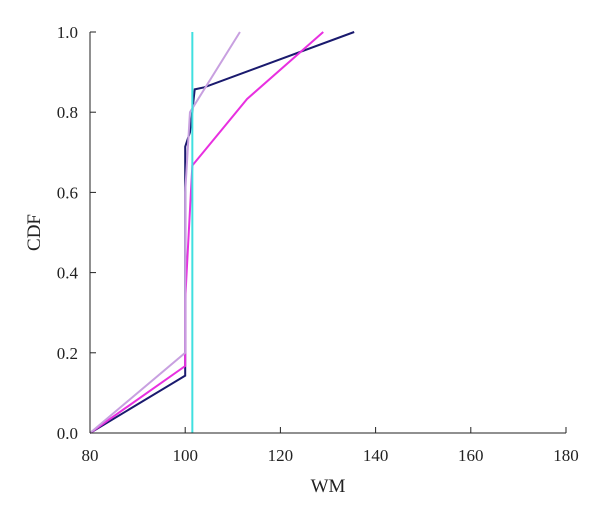 The width and height of the screenshot is (600, 515). Describe the element at coordinates (67, 353) in the screenshot. I see `y-tick-label: 0.2` at that location.